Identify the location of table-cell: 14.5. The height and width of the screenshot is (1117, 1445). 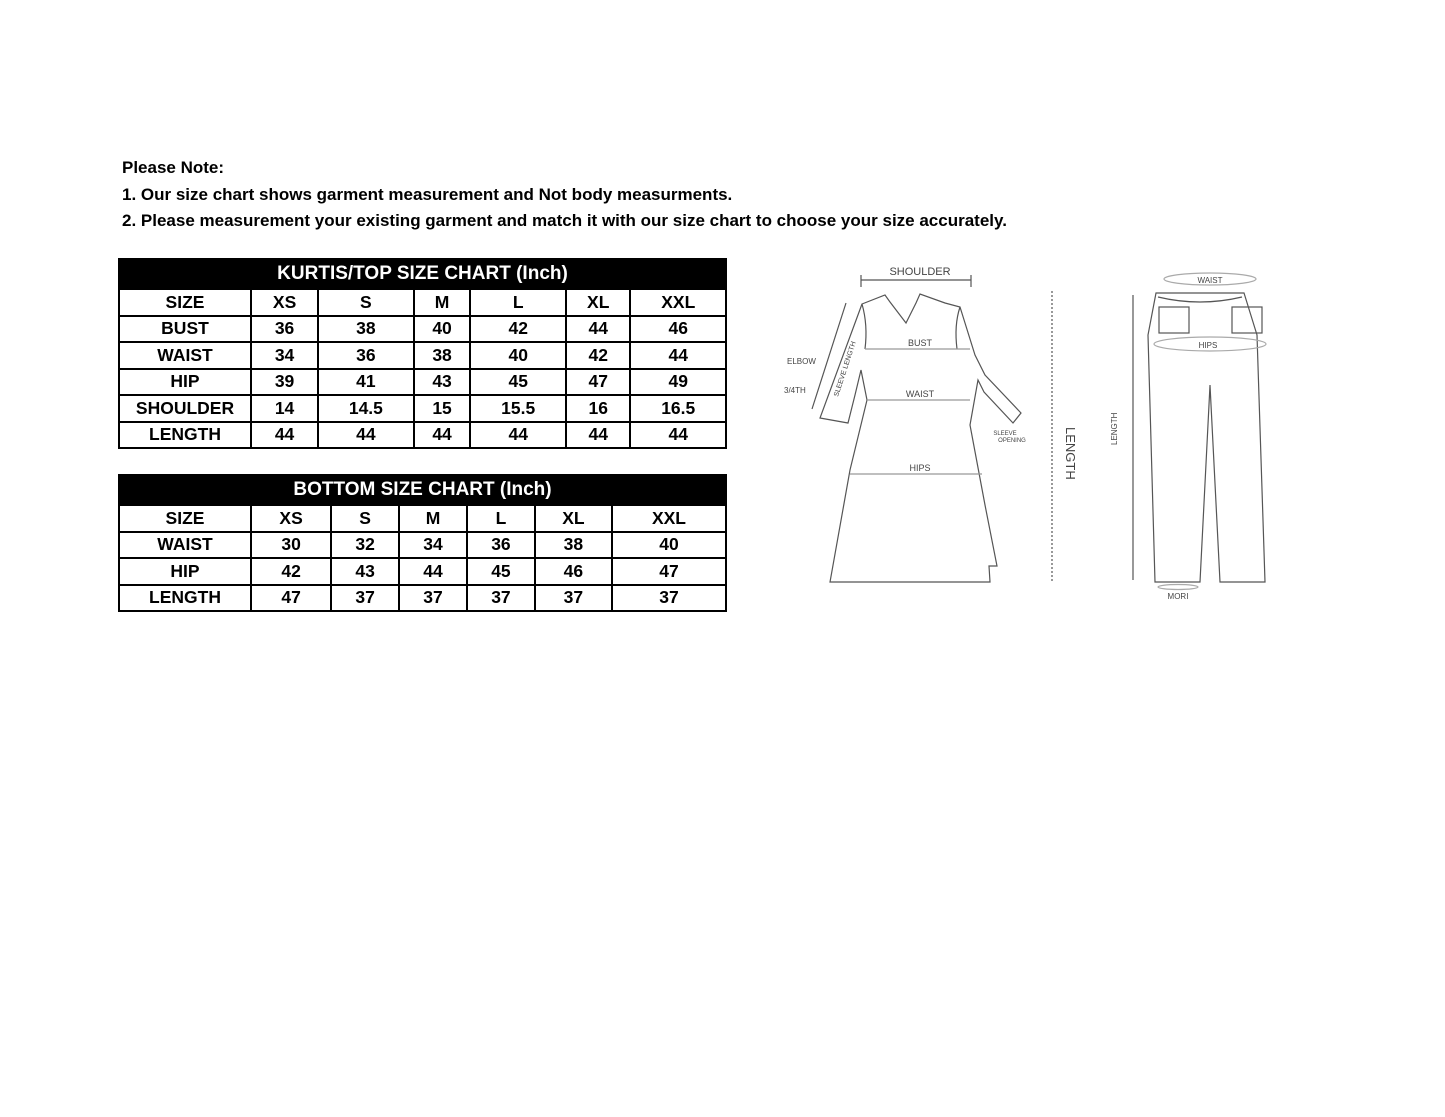
(366, 408).